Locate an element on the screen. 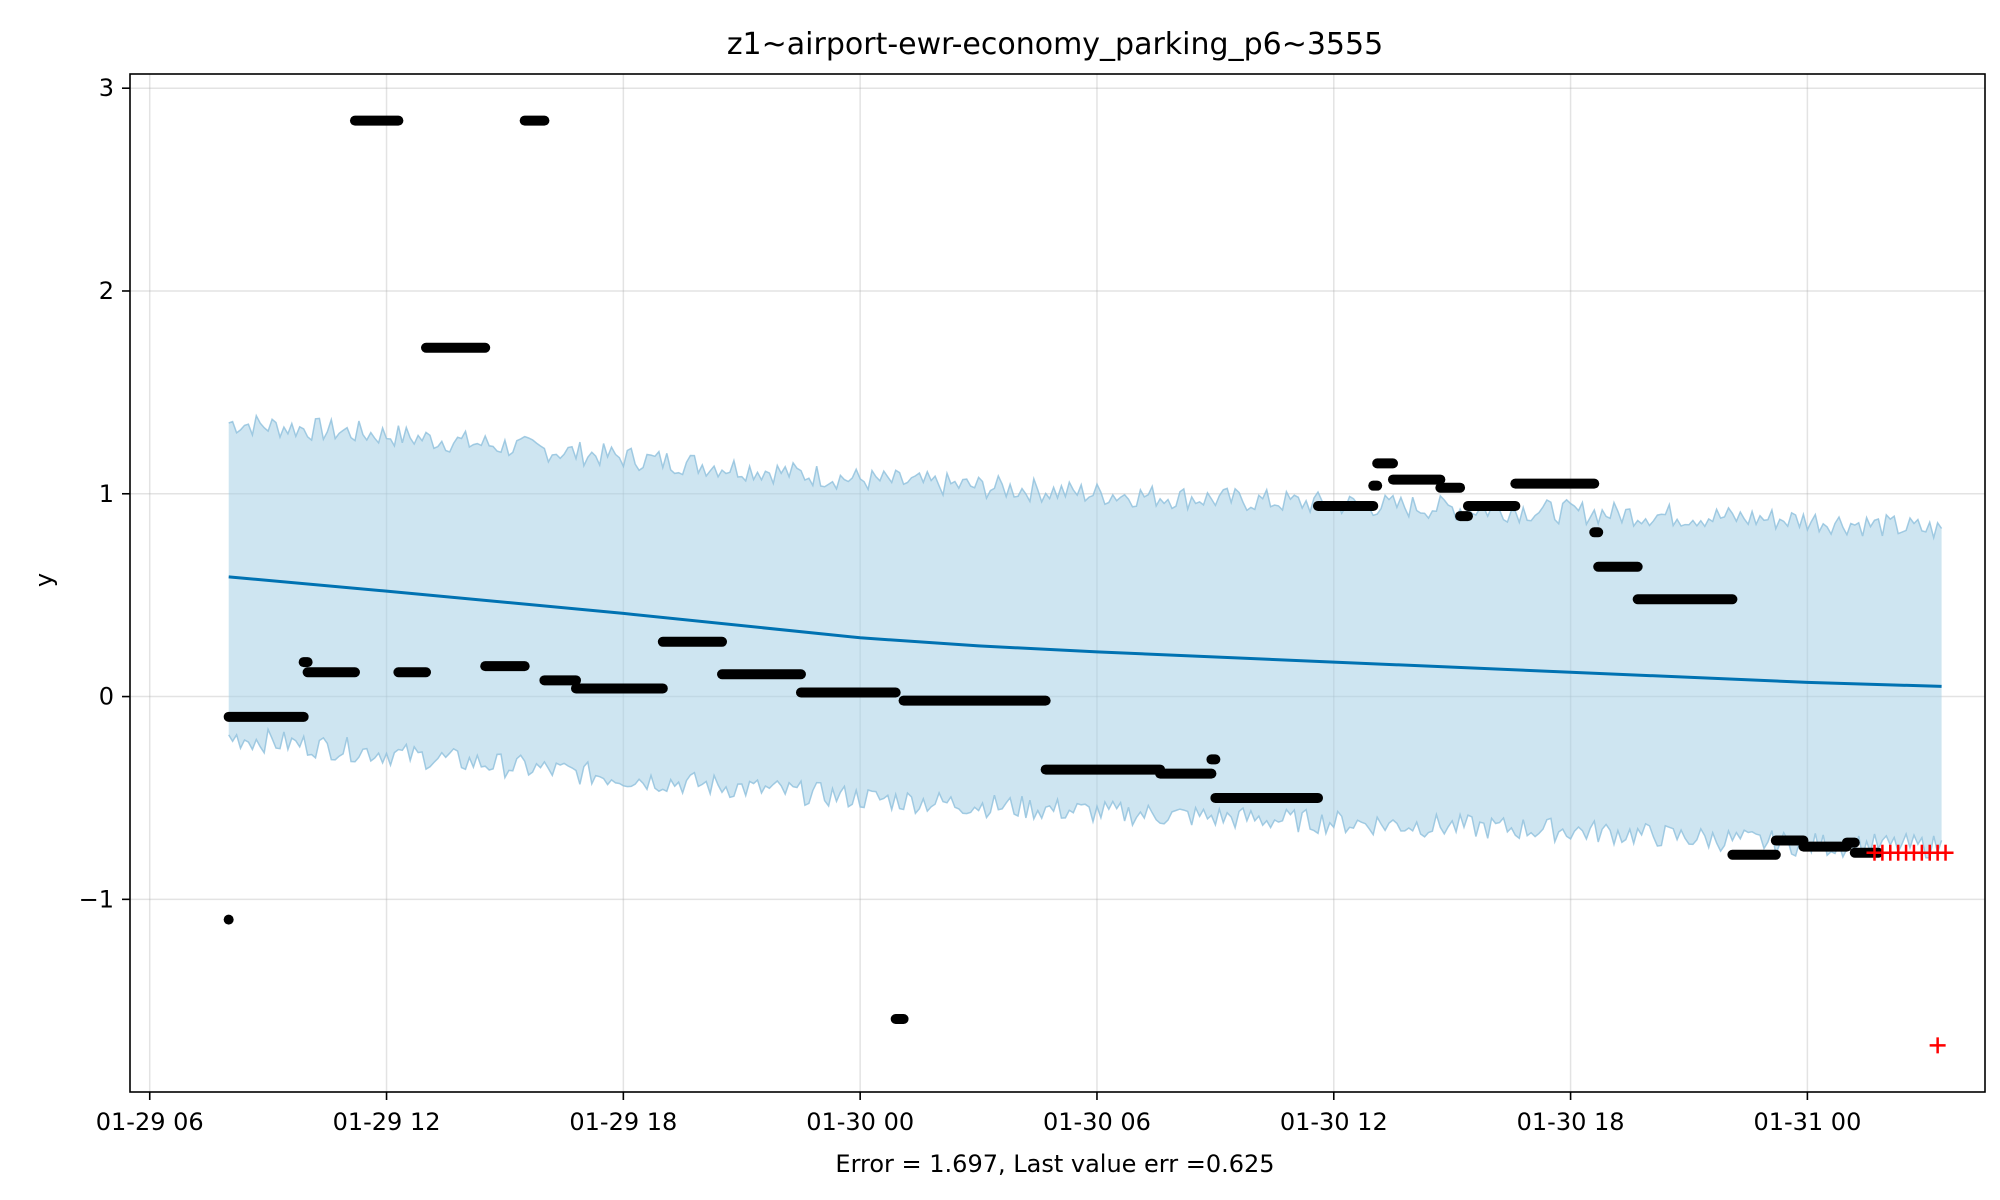 Image resolution: width=2000 pixels, height=1200 pixels. x-tick-label: 01-30 12 is located at coordinates (1334, 1122).